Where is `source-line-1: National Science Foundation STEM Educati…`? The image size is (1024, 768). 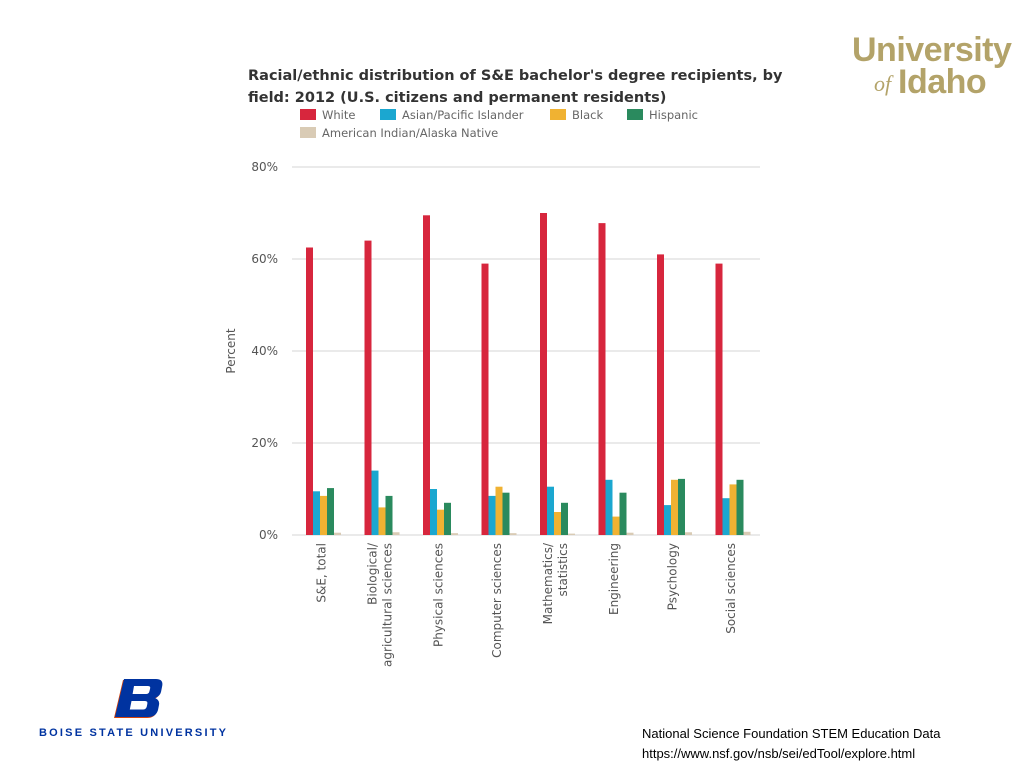 source-line-1: National Science Foundation STEM Educati… is located at coordinates (791, 733).